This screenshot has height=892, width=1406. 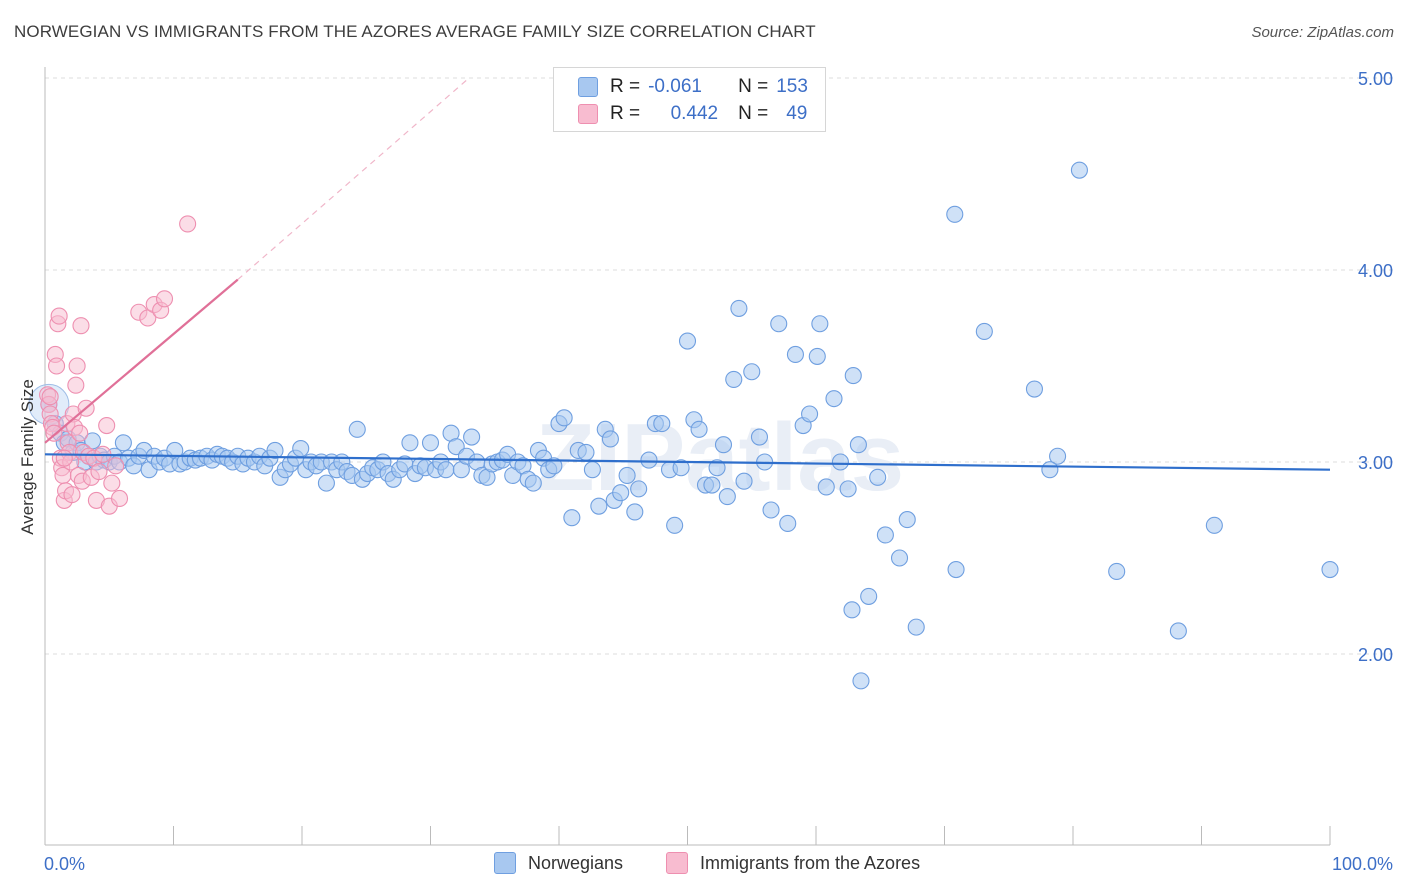 I want to click on bottom-legend: Norwegians Immigrants from the Azores, so click(x=703, y=865).